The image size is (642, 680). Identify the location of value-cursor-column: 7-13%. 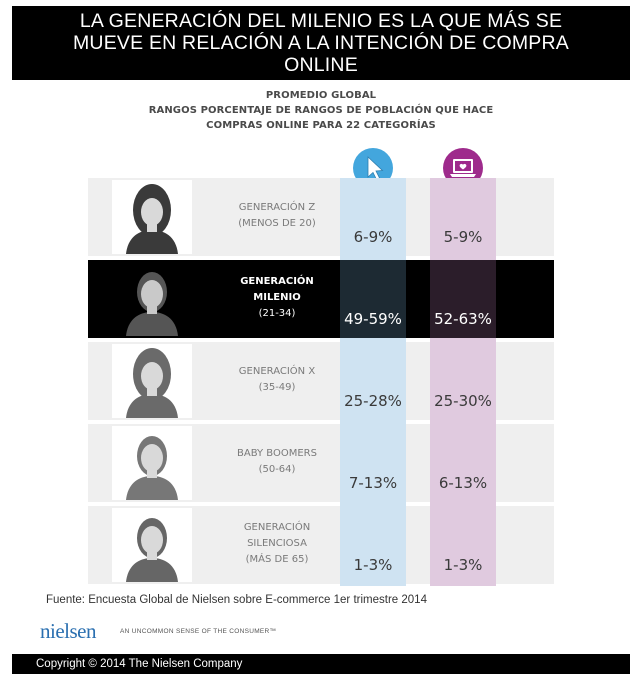
(373, 483).